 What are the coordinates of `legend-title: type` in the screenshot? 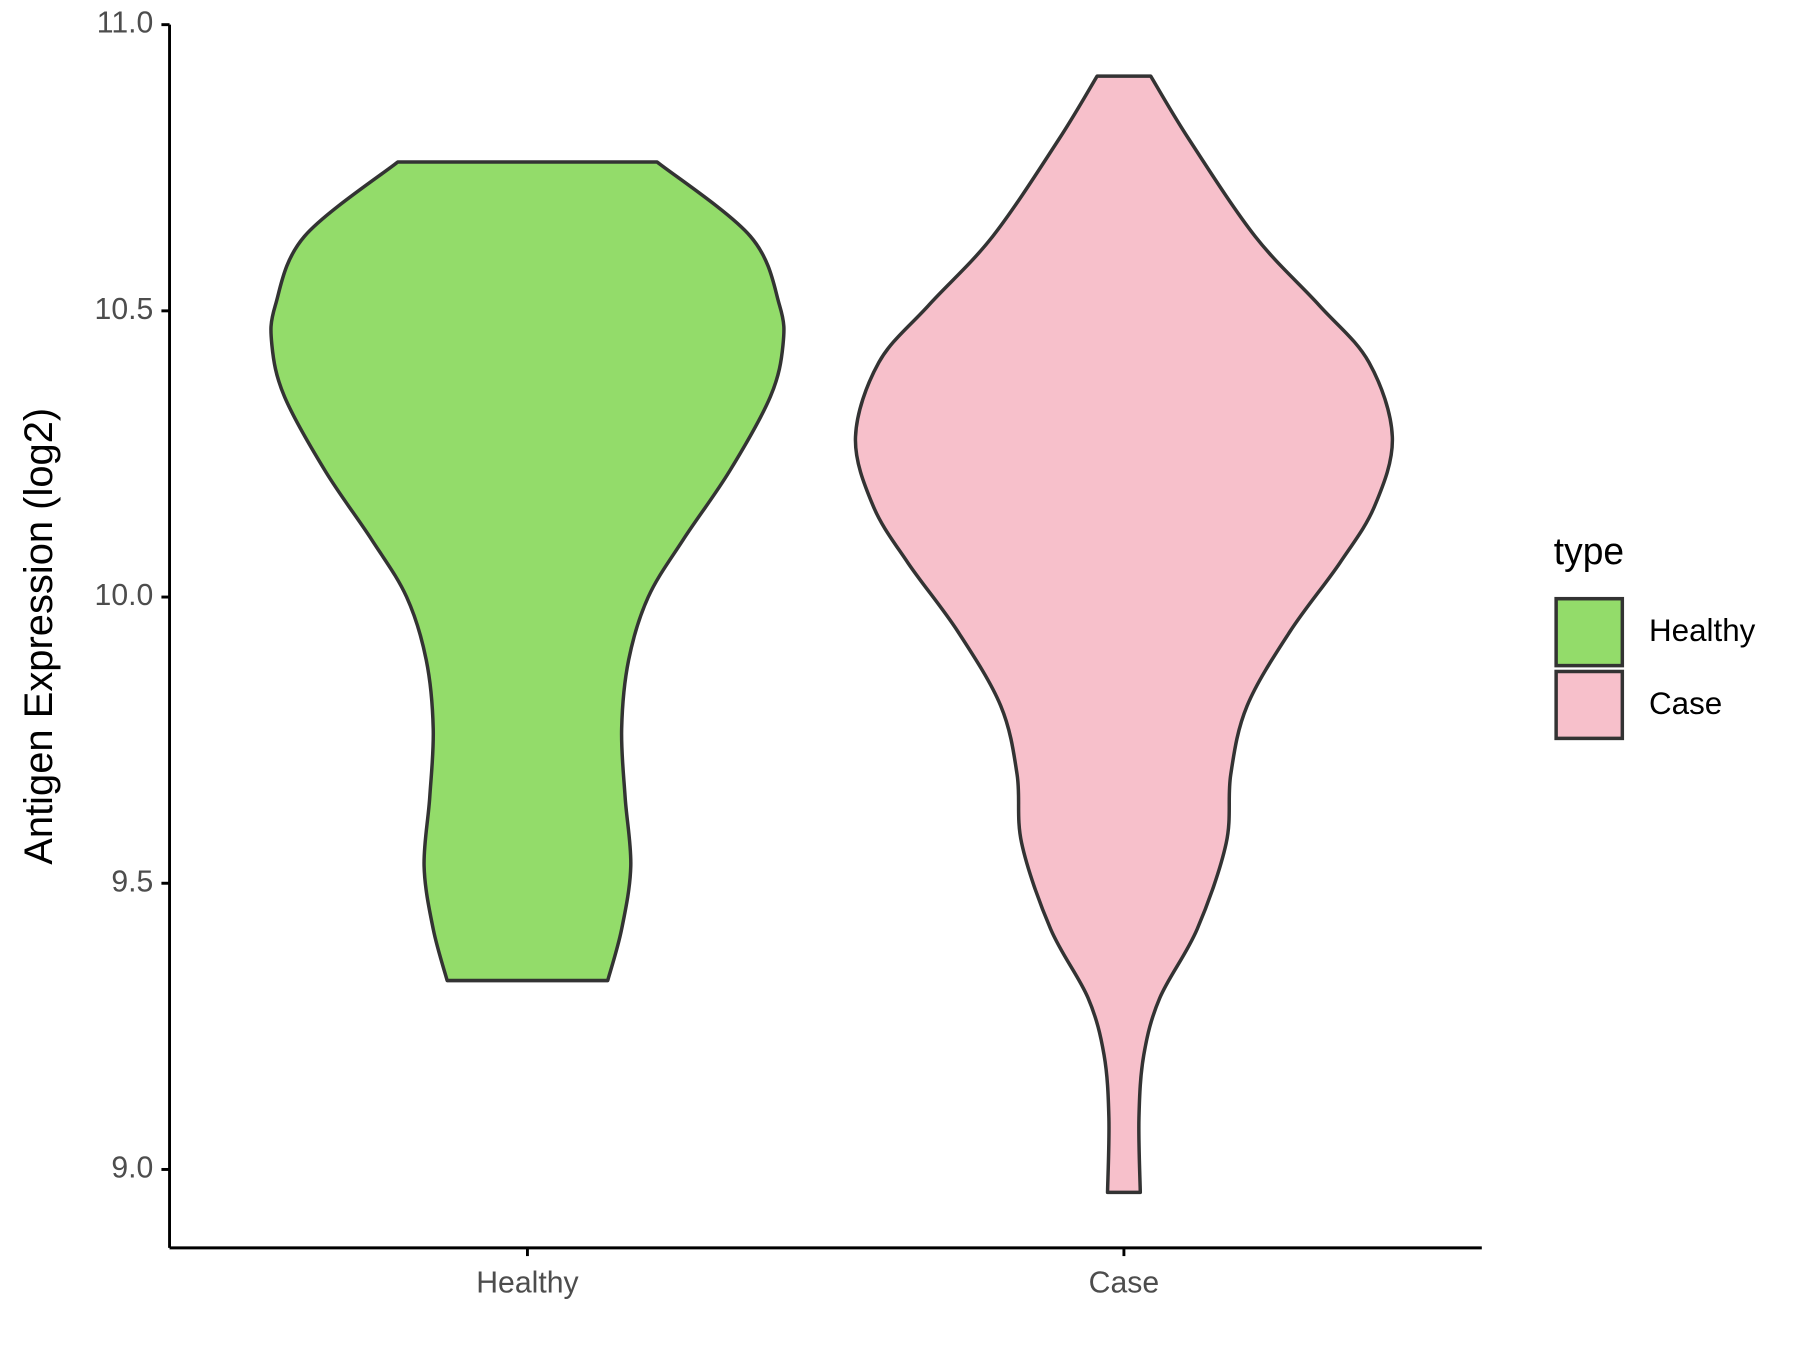 It's located at (1589, 551).